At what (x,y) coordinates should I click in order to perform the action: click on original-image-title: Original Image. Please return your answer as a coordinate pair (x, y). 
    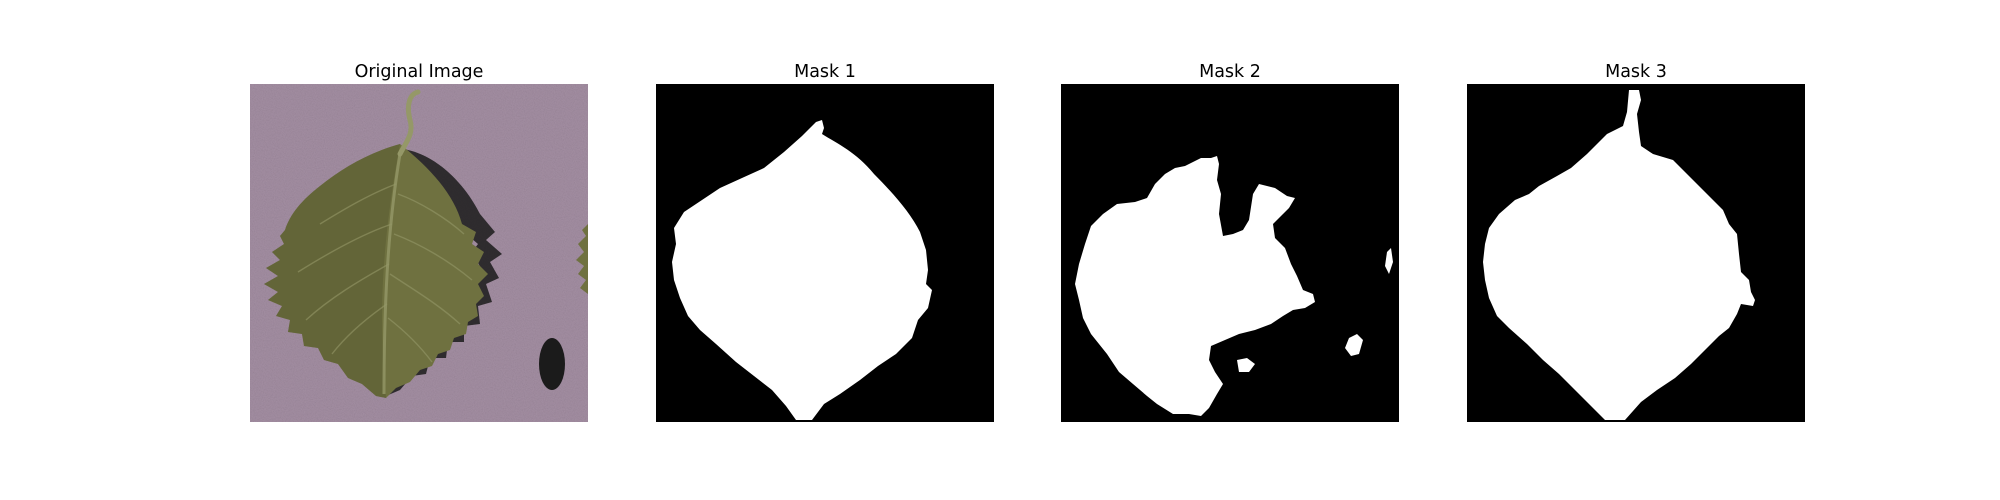
    Looking at the image, I should click on (419, 72).